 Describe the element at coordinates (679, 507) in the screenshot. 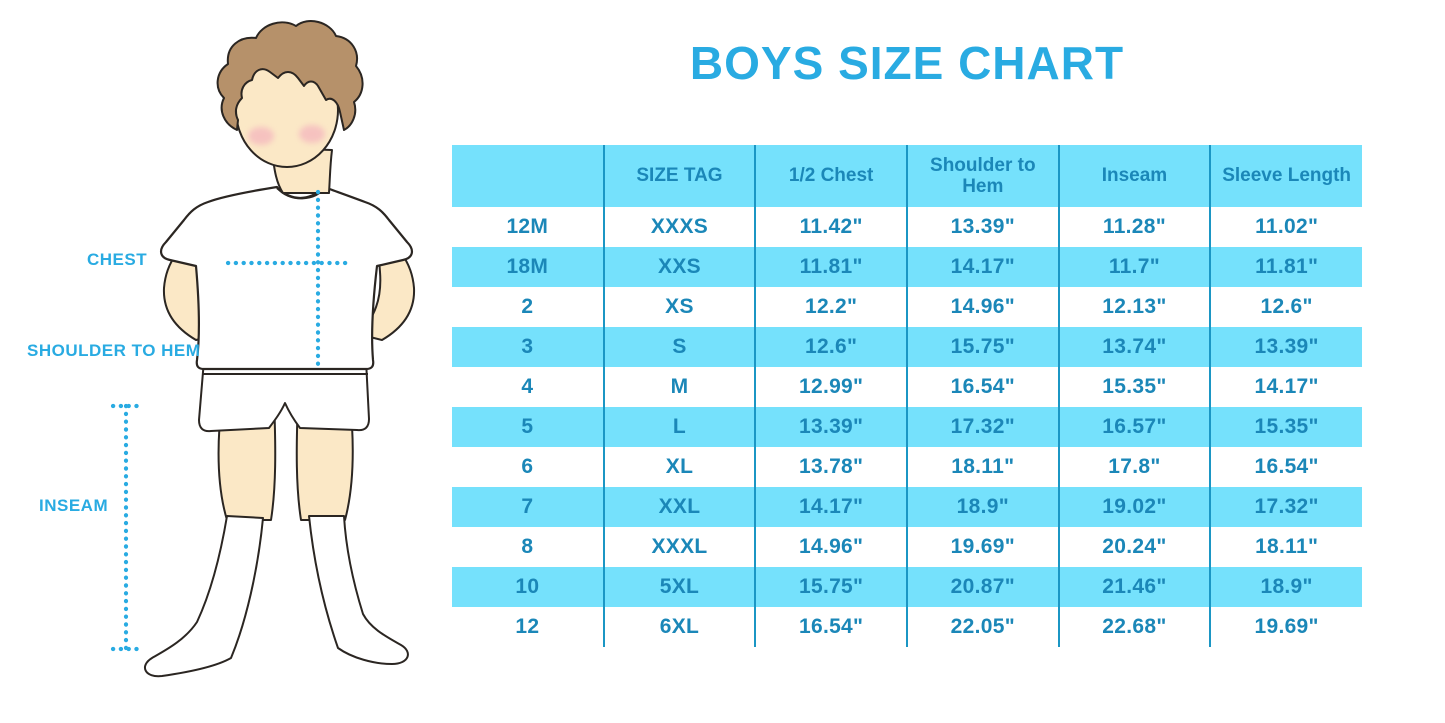

I see `table-cell: XXL` at that location.